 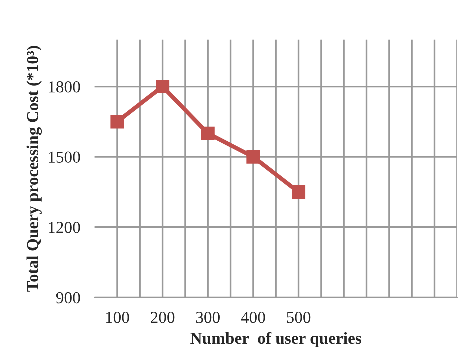 I want to click on x-tick-label: 400, so click(x=253, y=318).